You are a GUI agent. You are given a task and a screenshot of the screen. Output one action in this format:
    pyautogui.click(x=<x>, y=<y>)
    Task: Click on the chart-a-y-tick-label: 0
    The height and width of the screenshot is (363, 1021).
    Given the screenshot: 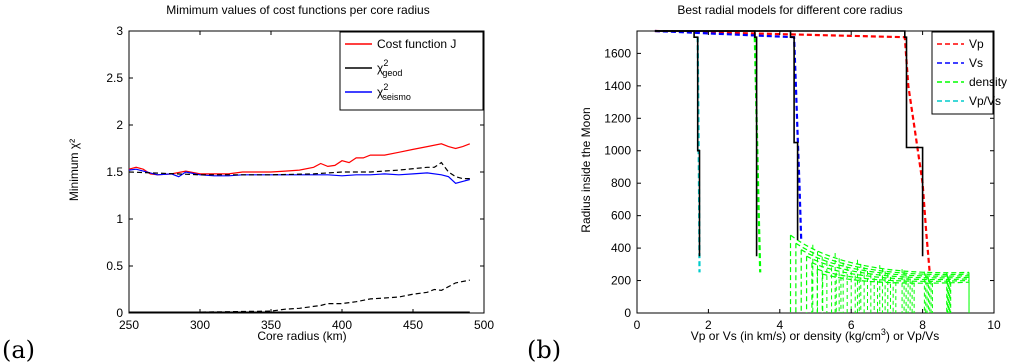 What is the action you would take?
    pyautogui.click(x=119, y=313)
    